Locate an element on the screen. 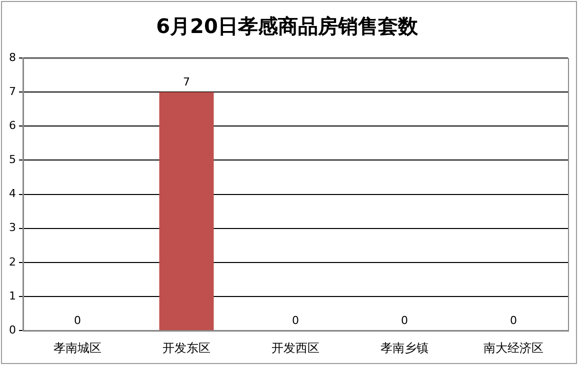 Image resolution: width=578 pixels, height=365 pixels. y-tick-label: 5 is located at coordinates (12, 159).